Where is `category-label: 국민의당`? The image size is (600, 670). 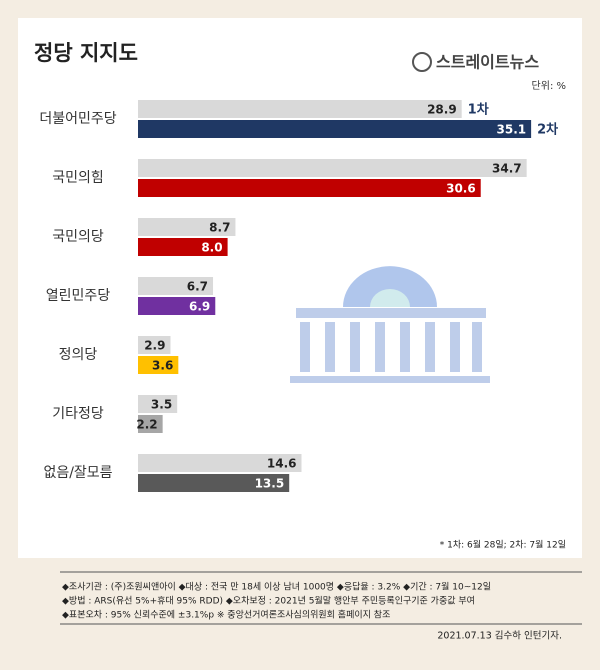
category-label: 국민의당 is located at coordinates (78, 237).